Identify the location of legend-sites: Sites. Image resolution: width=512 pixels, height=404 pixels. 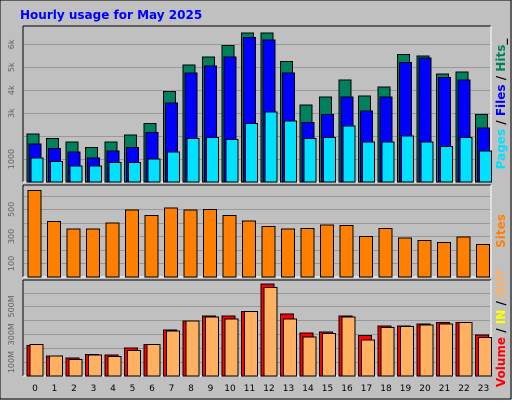
(501, 231).